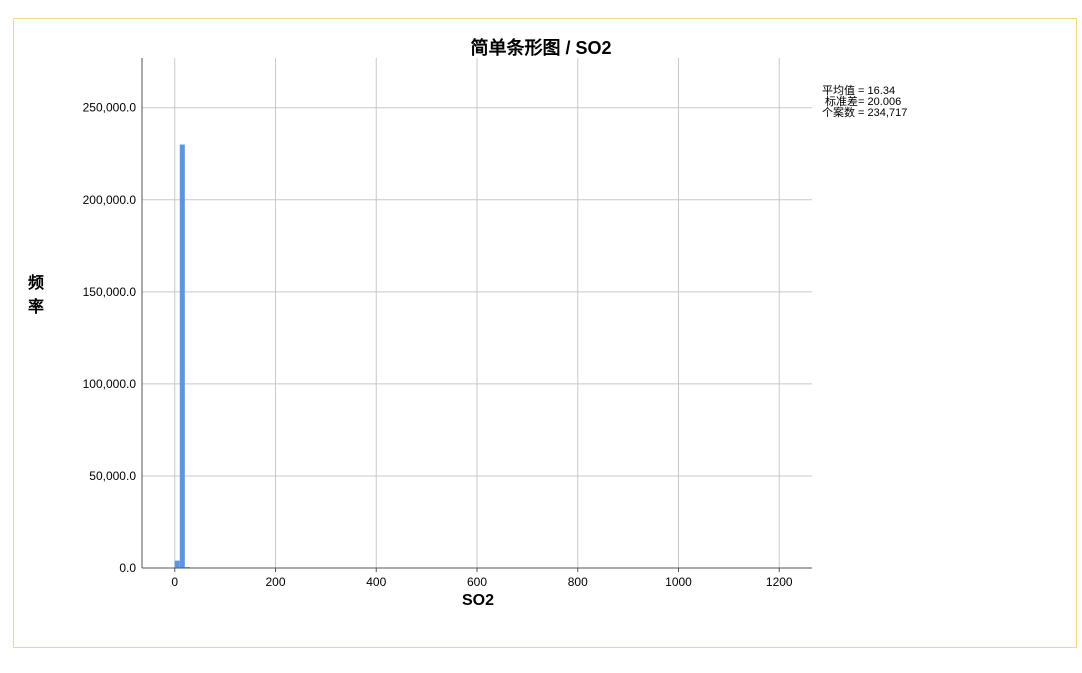 This screenshot has height=673, width=1082. Describe the element at coordinates (35, 295) in the screenshot. I see `y-axis-title: 频率` at that location.